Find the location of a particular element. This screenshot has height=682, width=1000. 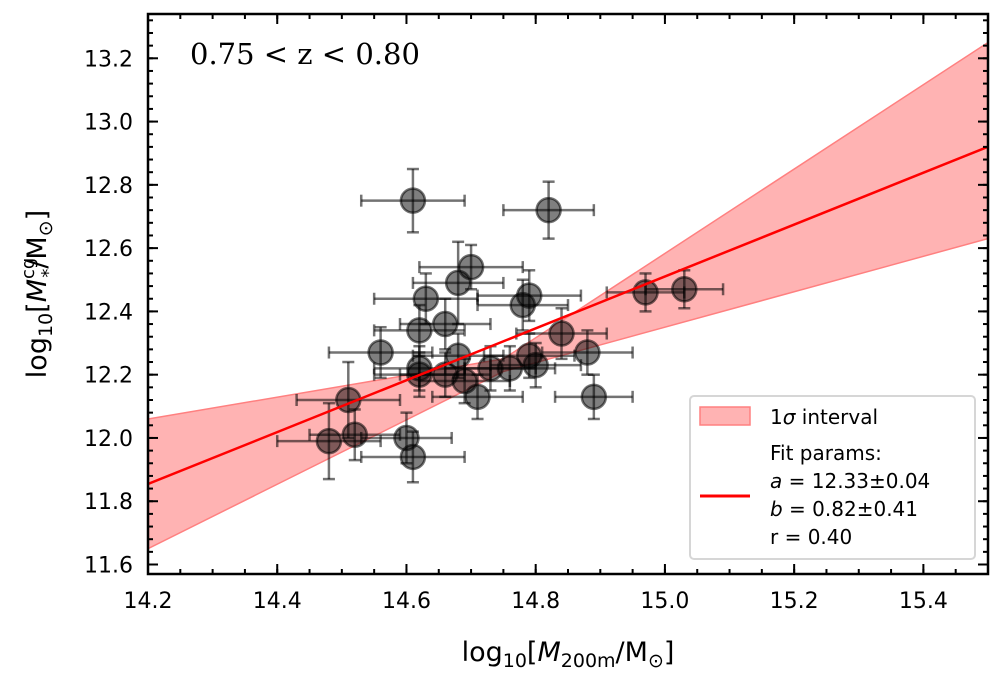

redshift-annotation: 0.75 < z < 0.80 is located at coordinates (305, 54).